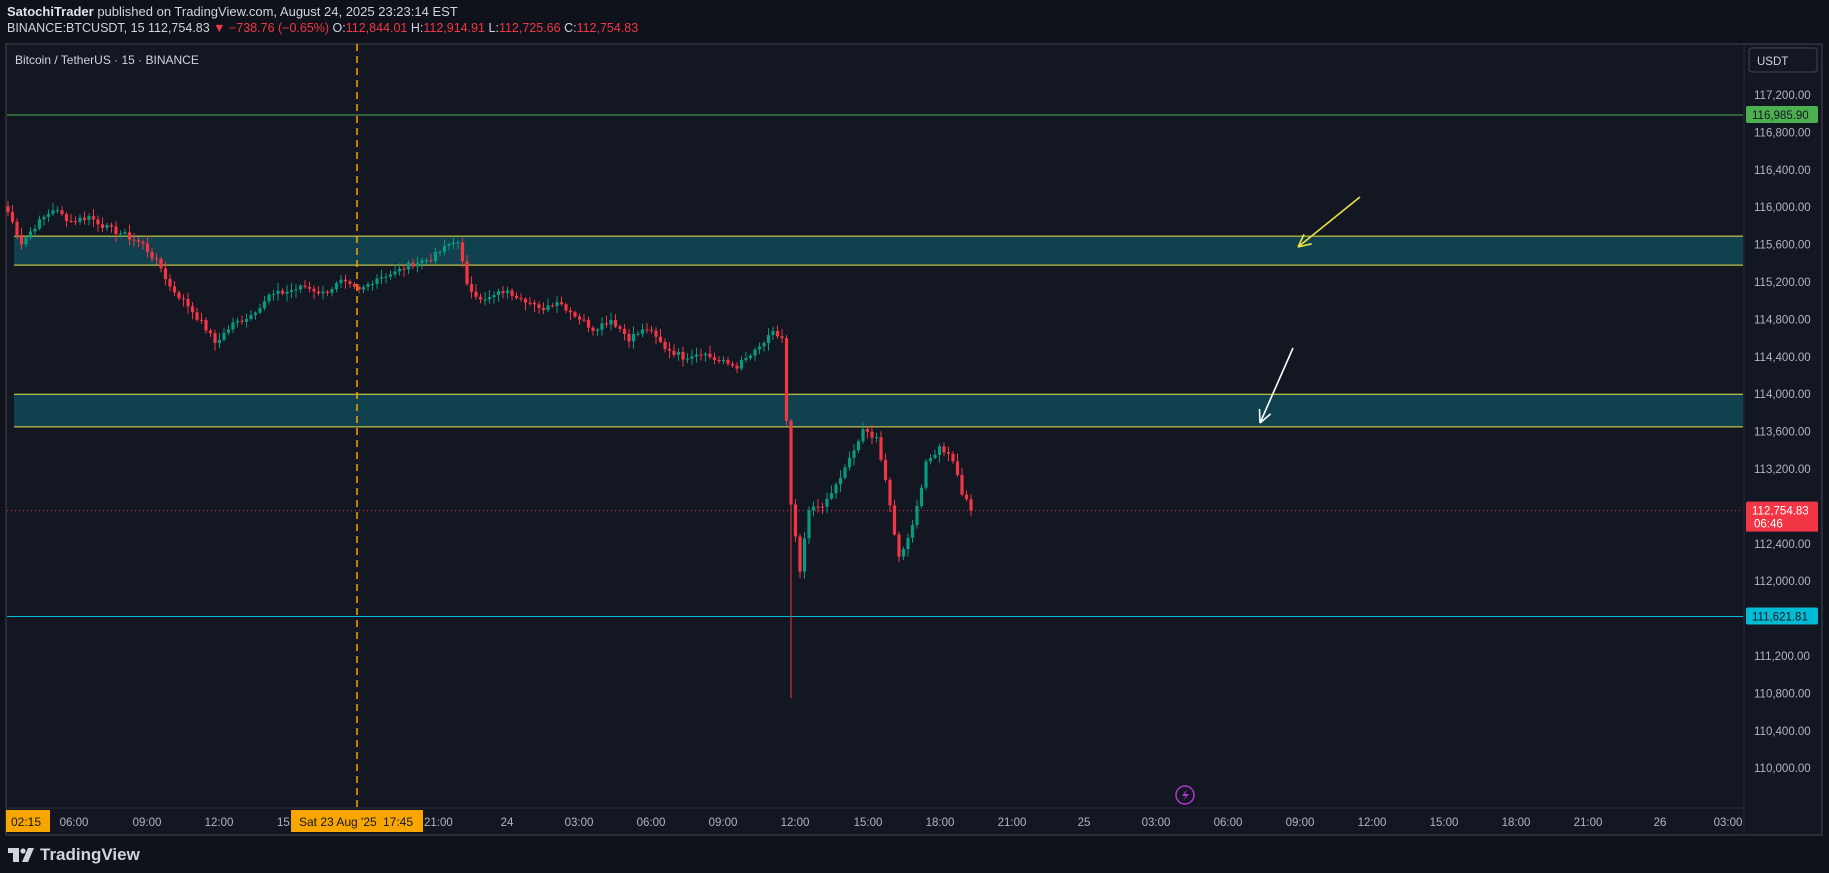 The image size is (1829, 873). What do you see at coordinates (28, 821) in the screenshot?
I see `time-start-label: 02:15` at bounding box center [28, 821].